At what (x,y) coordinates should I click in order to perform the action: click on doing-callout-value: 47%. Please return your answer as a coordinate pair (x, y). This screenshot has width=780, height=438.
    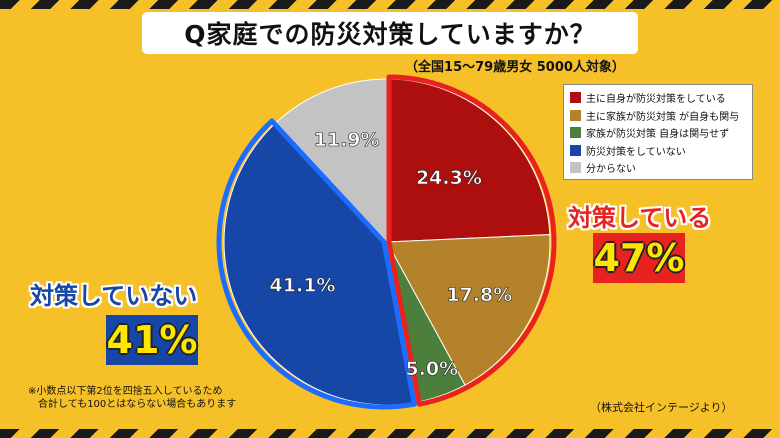
    Looking at the image, I should click on (639, 258).